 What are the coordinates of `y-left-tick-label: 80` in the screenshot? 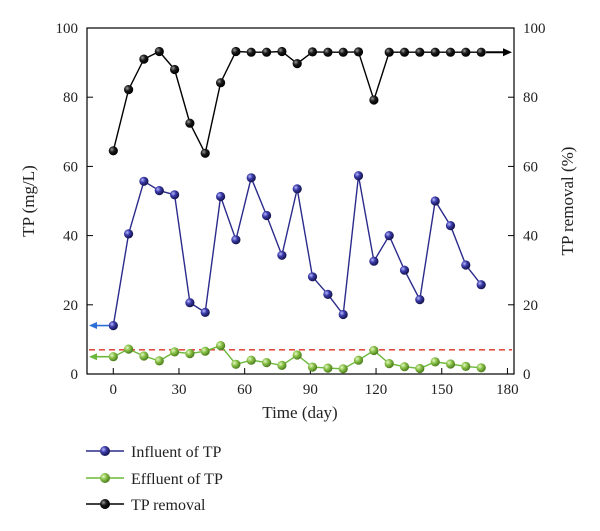 It's located at (70, 98).